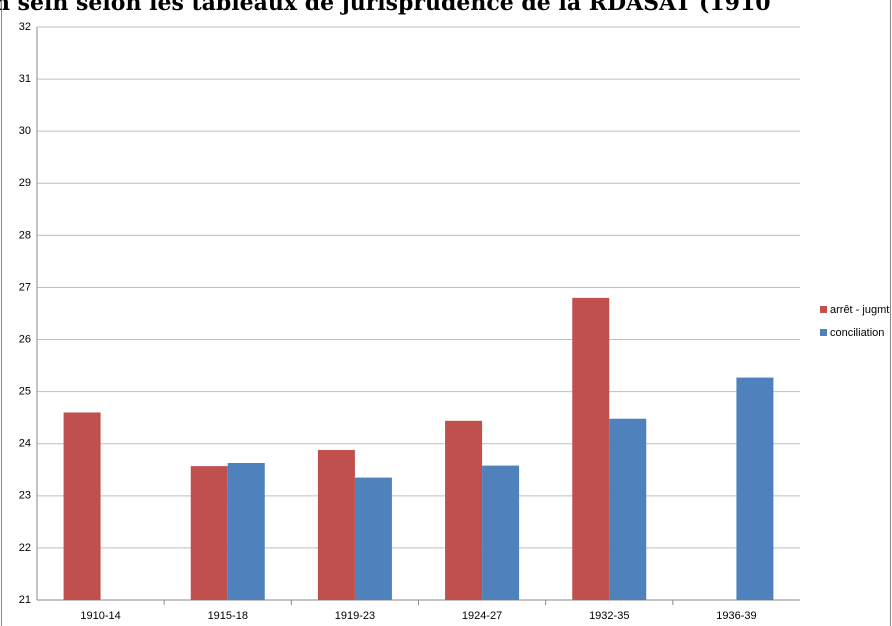 The height and width of the screenshot is (626, 892). What do you see at coordinates (25, 183) in the screenshot?
I see `y-tick-label: 29` at bounding box center [25, 183].